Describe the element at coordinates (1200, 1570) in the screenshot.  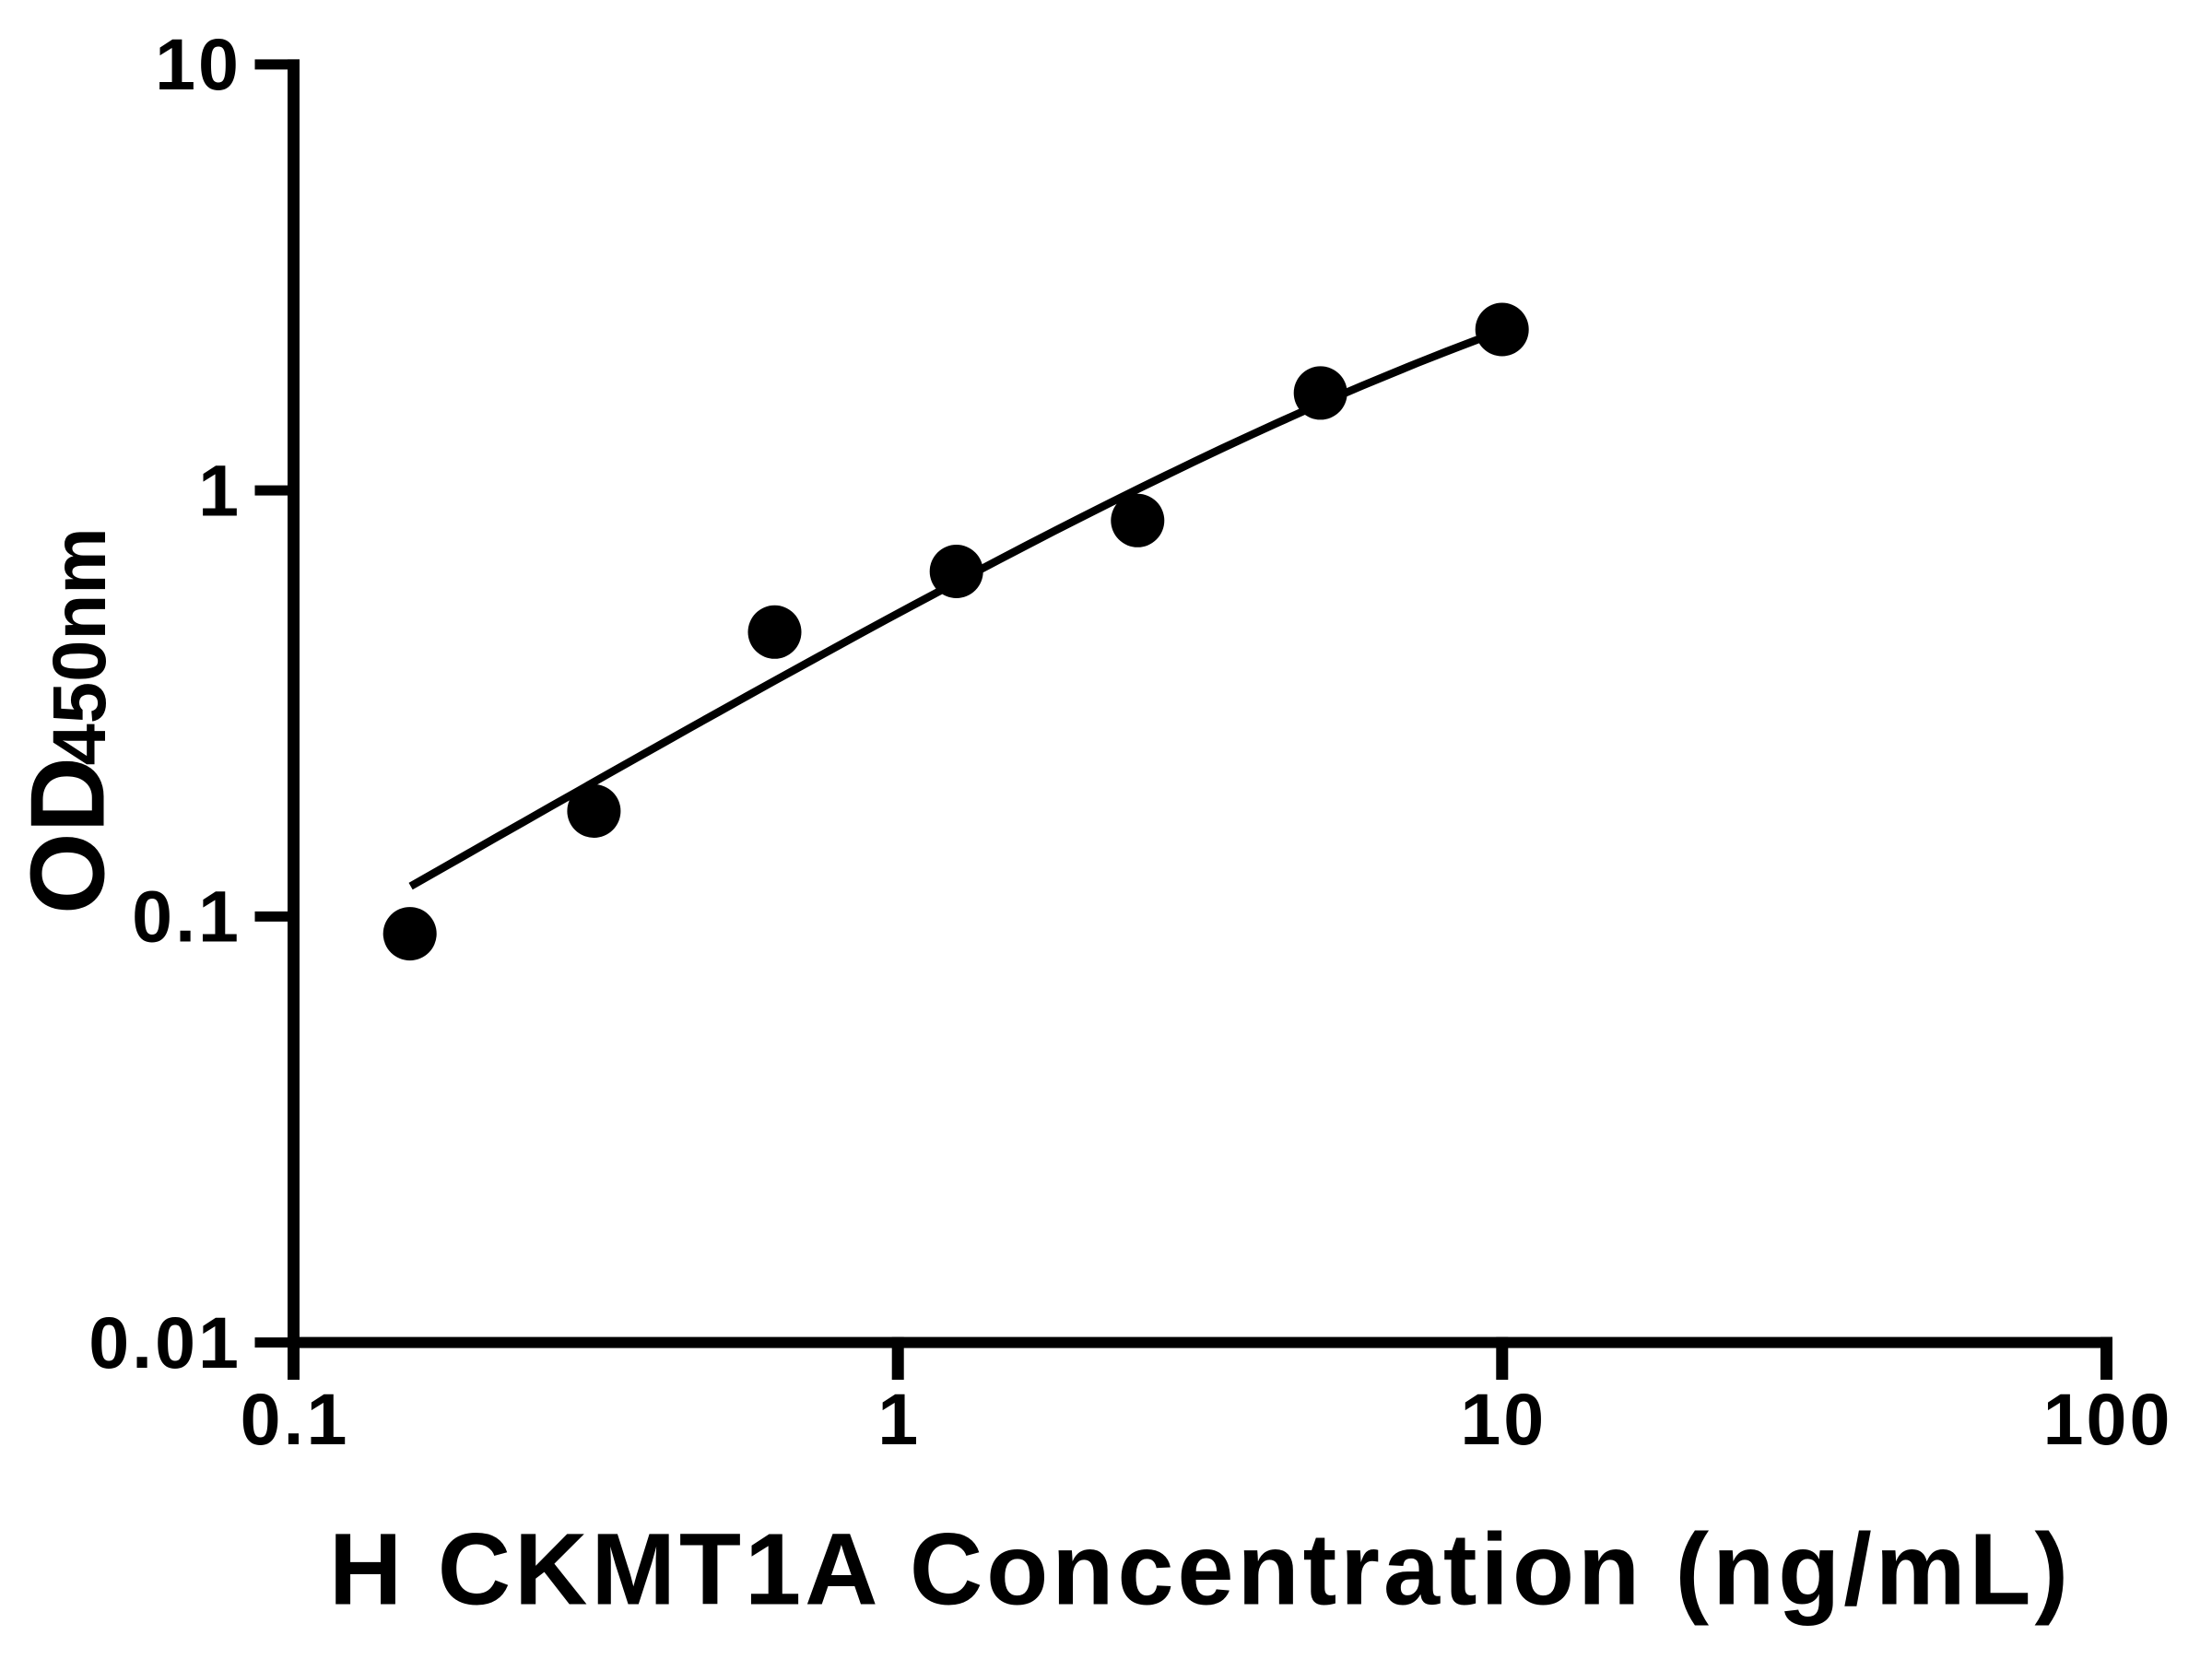
I see `svg-text: H CKMT1A Concentration (ng/mL)` at that location.